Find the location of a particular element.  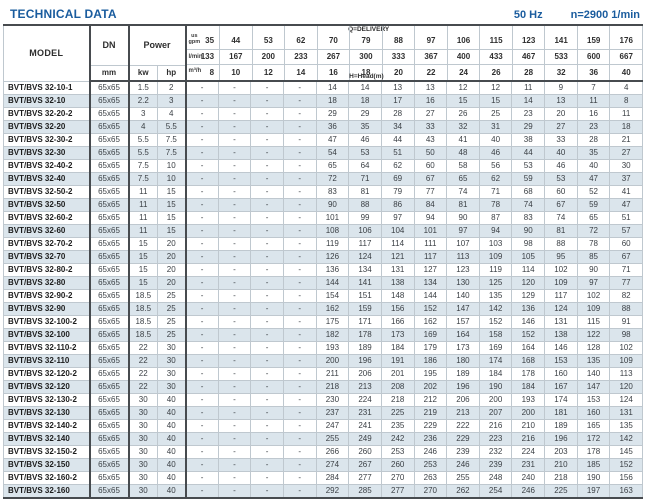

head-value-cell: 47 is located at coordinates (626, 205).